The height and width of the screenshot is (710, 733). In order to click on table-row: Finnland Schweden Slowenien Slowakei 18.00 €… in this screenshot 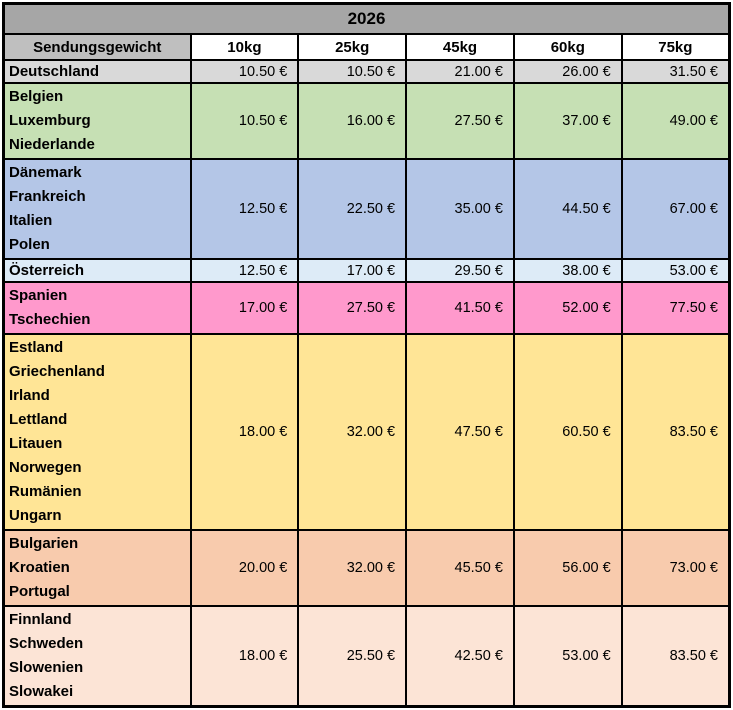, I will do `click(366, 656)`.